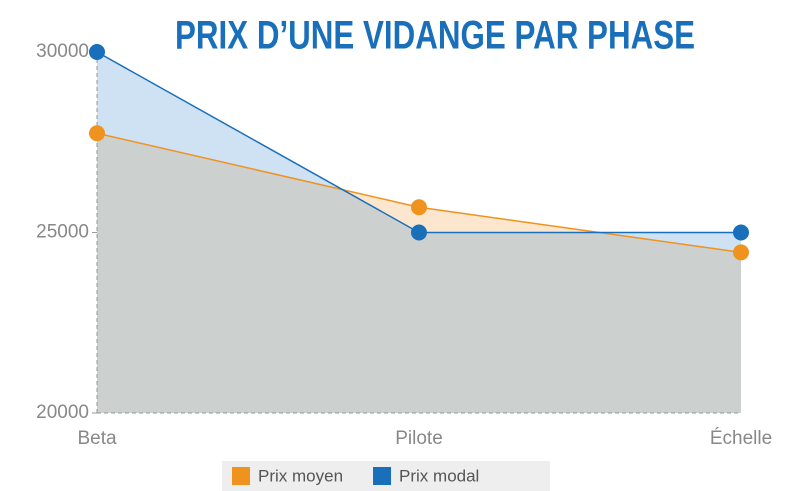 The width and height of the screenshot is (785, 491). What do you see at coordinates (419, 438) in the screenshot?
I see `x-tick-label: Pilote` at bounding box center [419, 438].